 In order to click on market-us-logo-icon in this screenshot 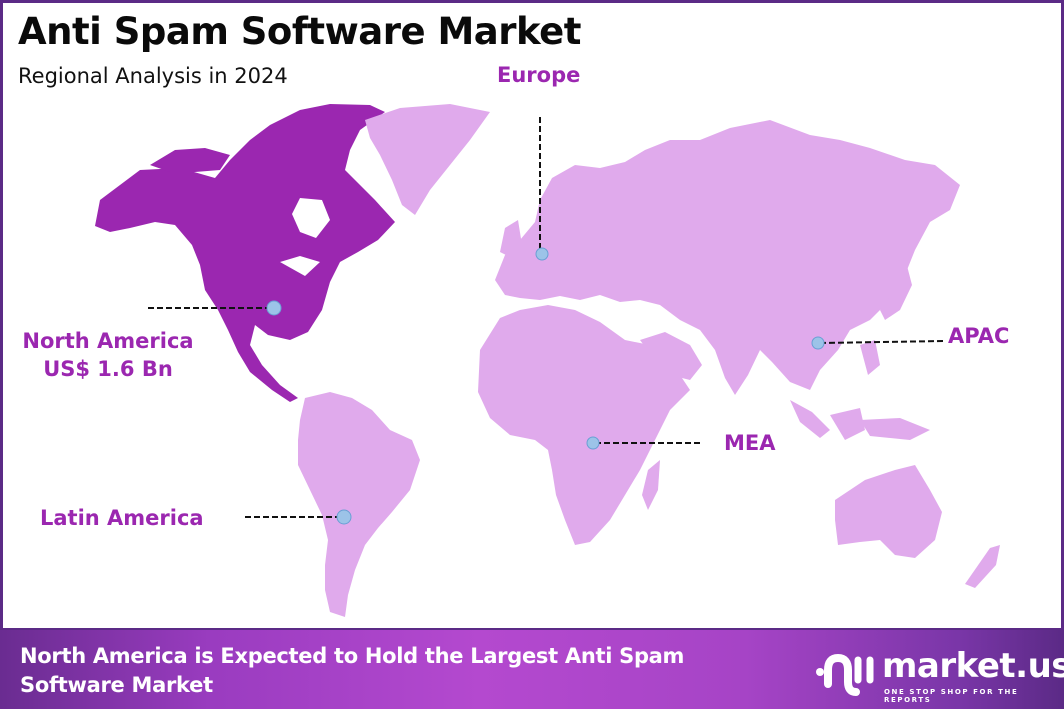, I will do `click(845, 674)`.